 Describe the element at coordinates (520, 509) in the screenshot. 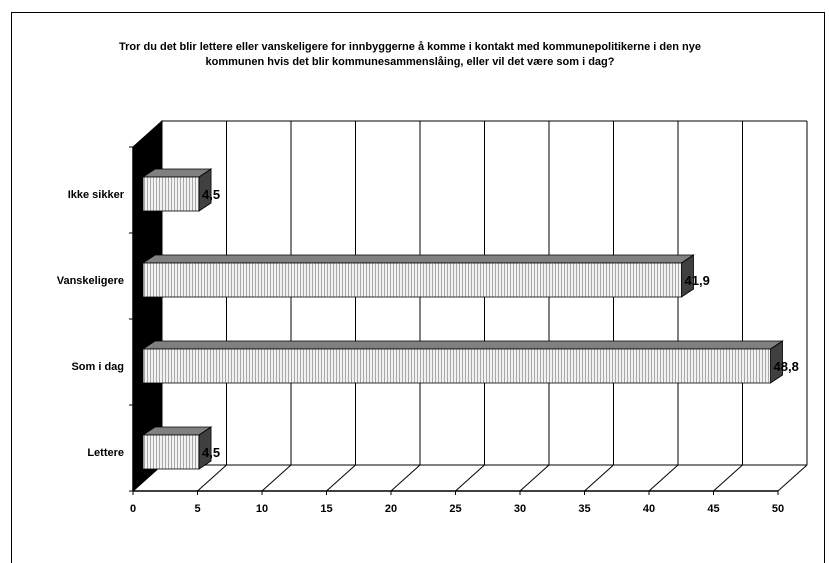

I see `x-tick-label: 30` at that location.